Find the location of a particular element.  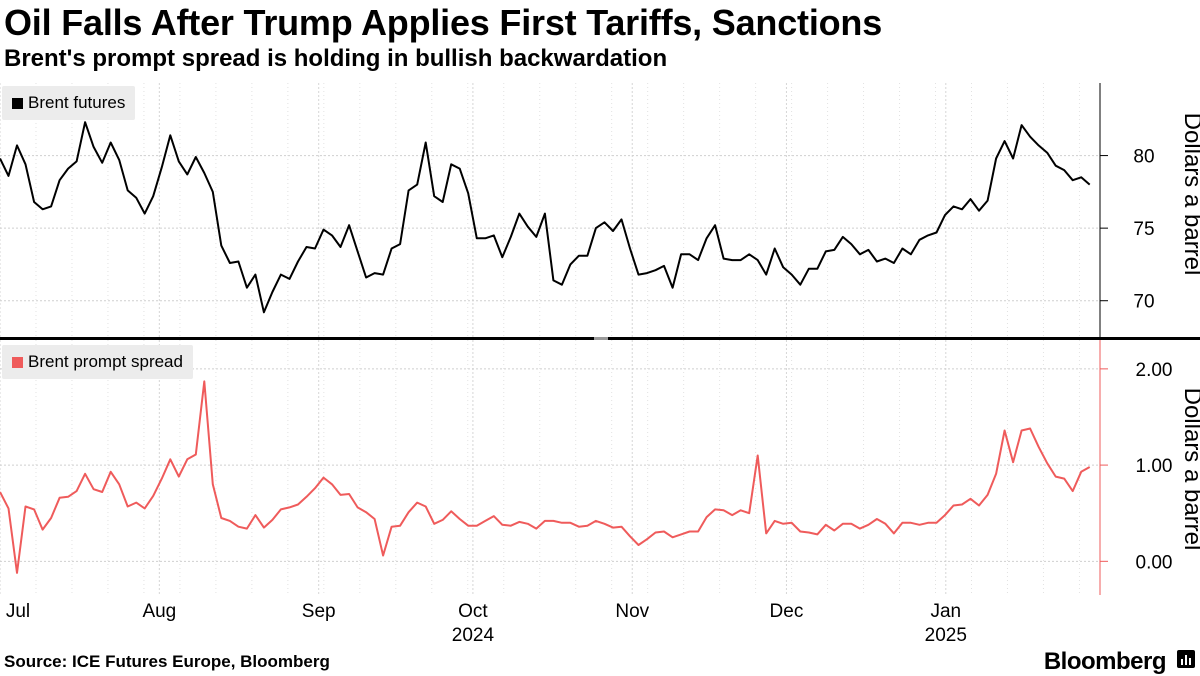

legend-brent-prompt-spread: Brent prompt spread is located at coordinates (97, 362).